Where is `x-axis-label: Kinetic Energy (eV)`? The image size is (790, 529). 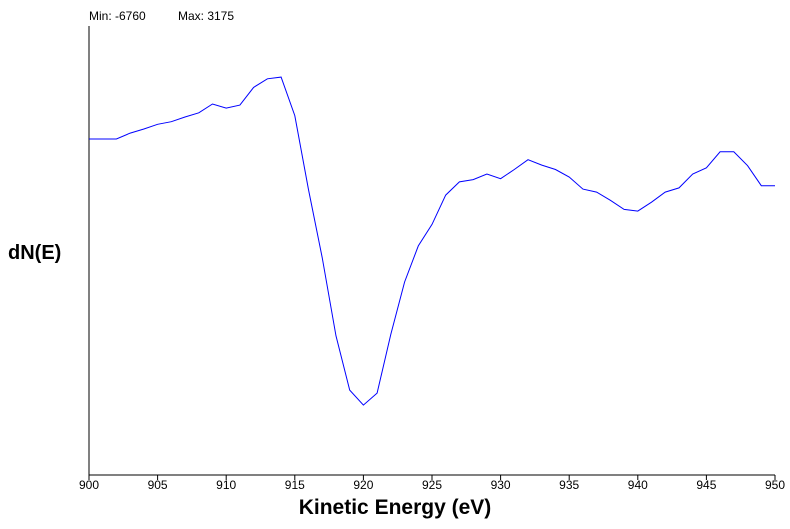 x-axis-label: Kinetic Energy (eV) is located at coordinates (395, 507).